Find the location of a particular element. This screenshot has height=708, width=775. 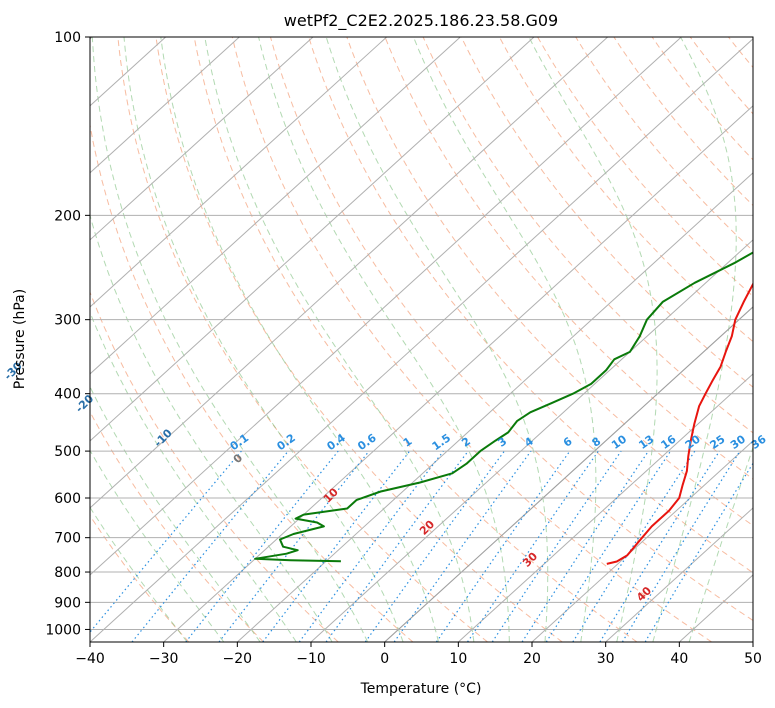

y-tick-label: 200 is located at coordinates (67, 216).